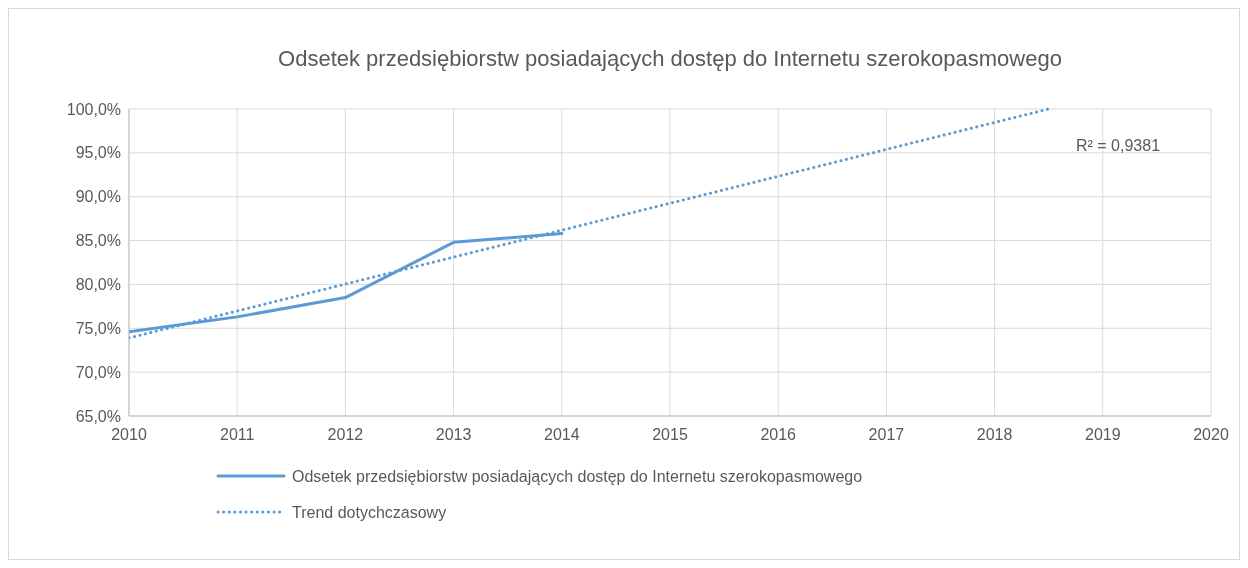 Image resolution: width=1248 pixels, height=568 pixels. Describe the element at coordinates (670, 58) in the screenshot. I see `chart-title: Odsetek przedsiębiorstw posiadających dostęp do Internetu szerokopasmowego` at that location.